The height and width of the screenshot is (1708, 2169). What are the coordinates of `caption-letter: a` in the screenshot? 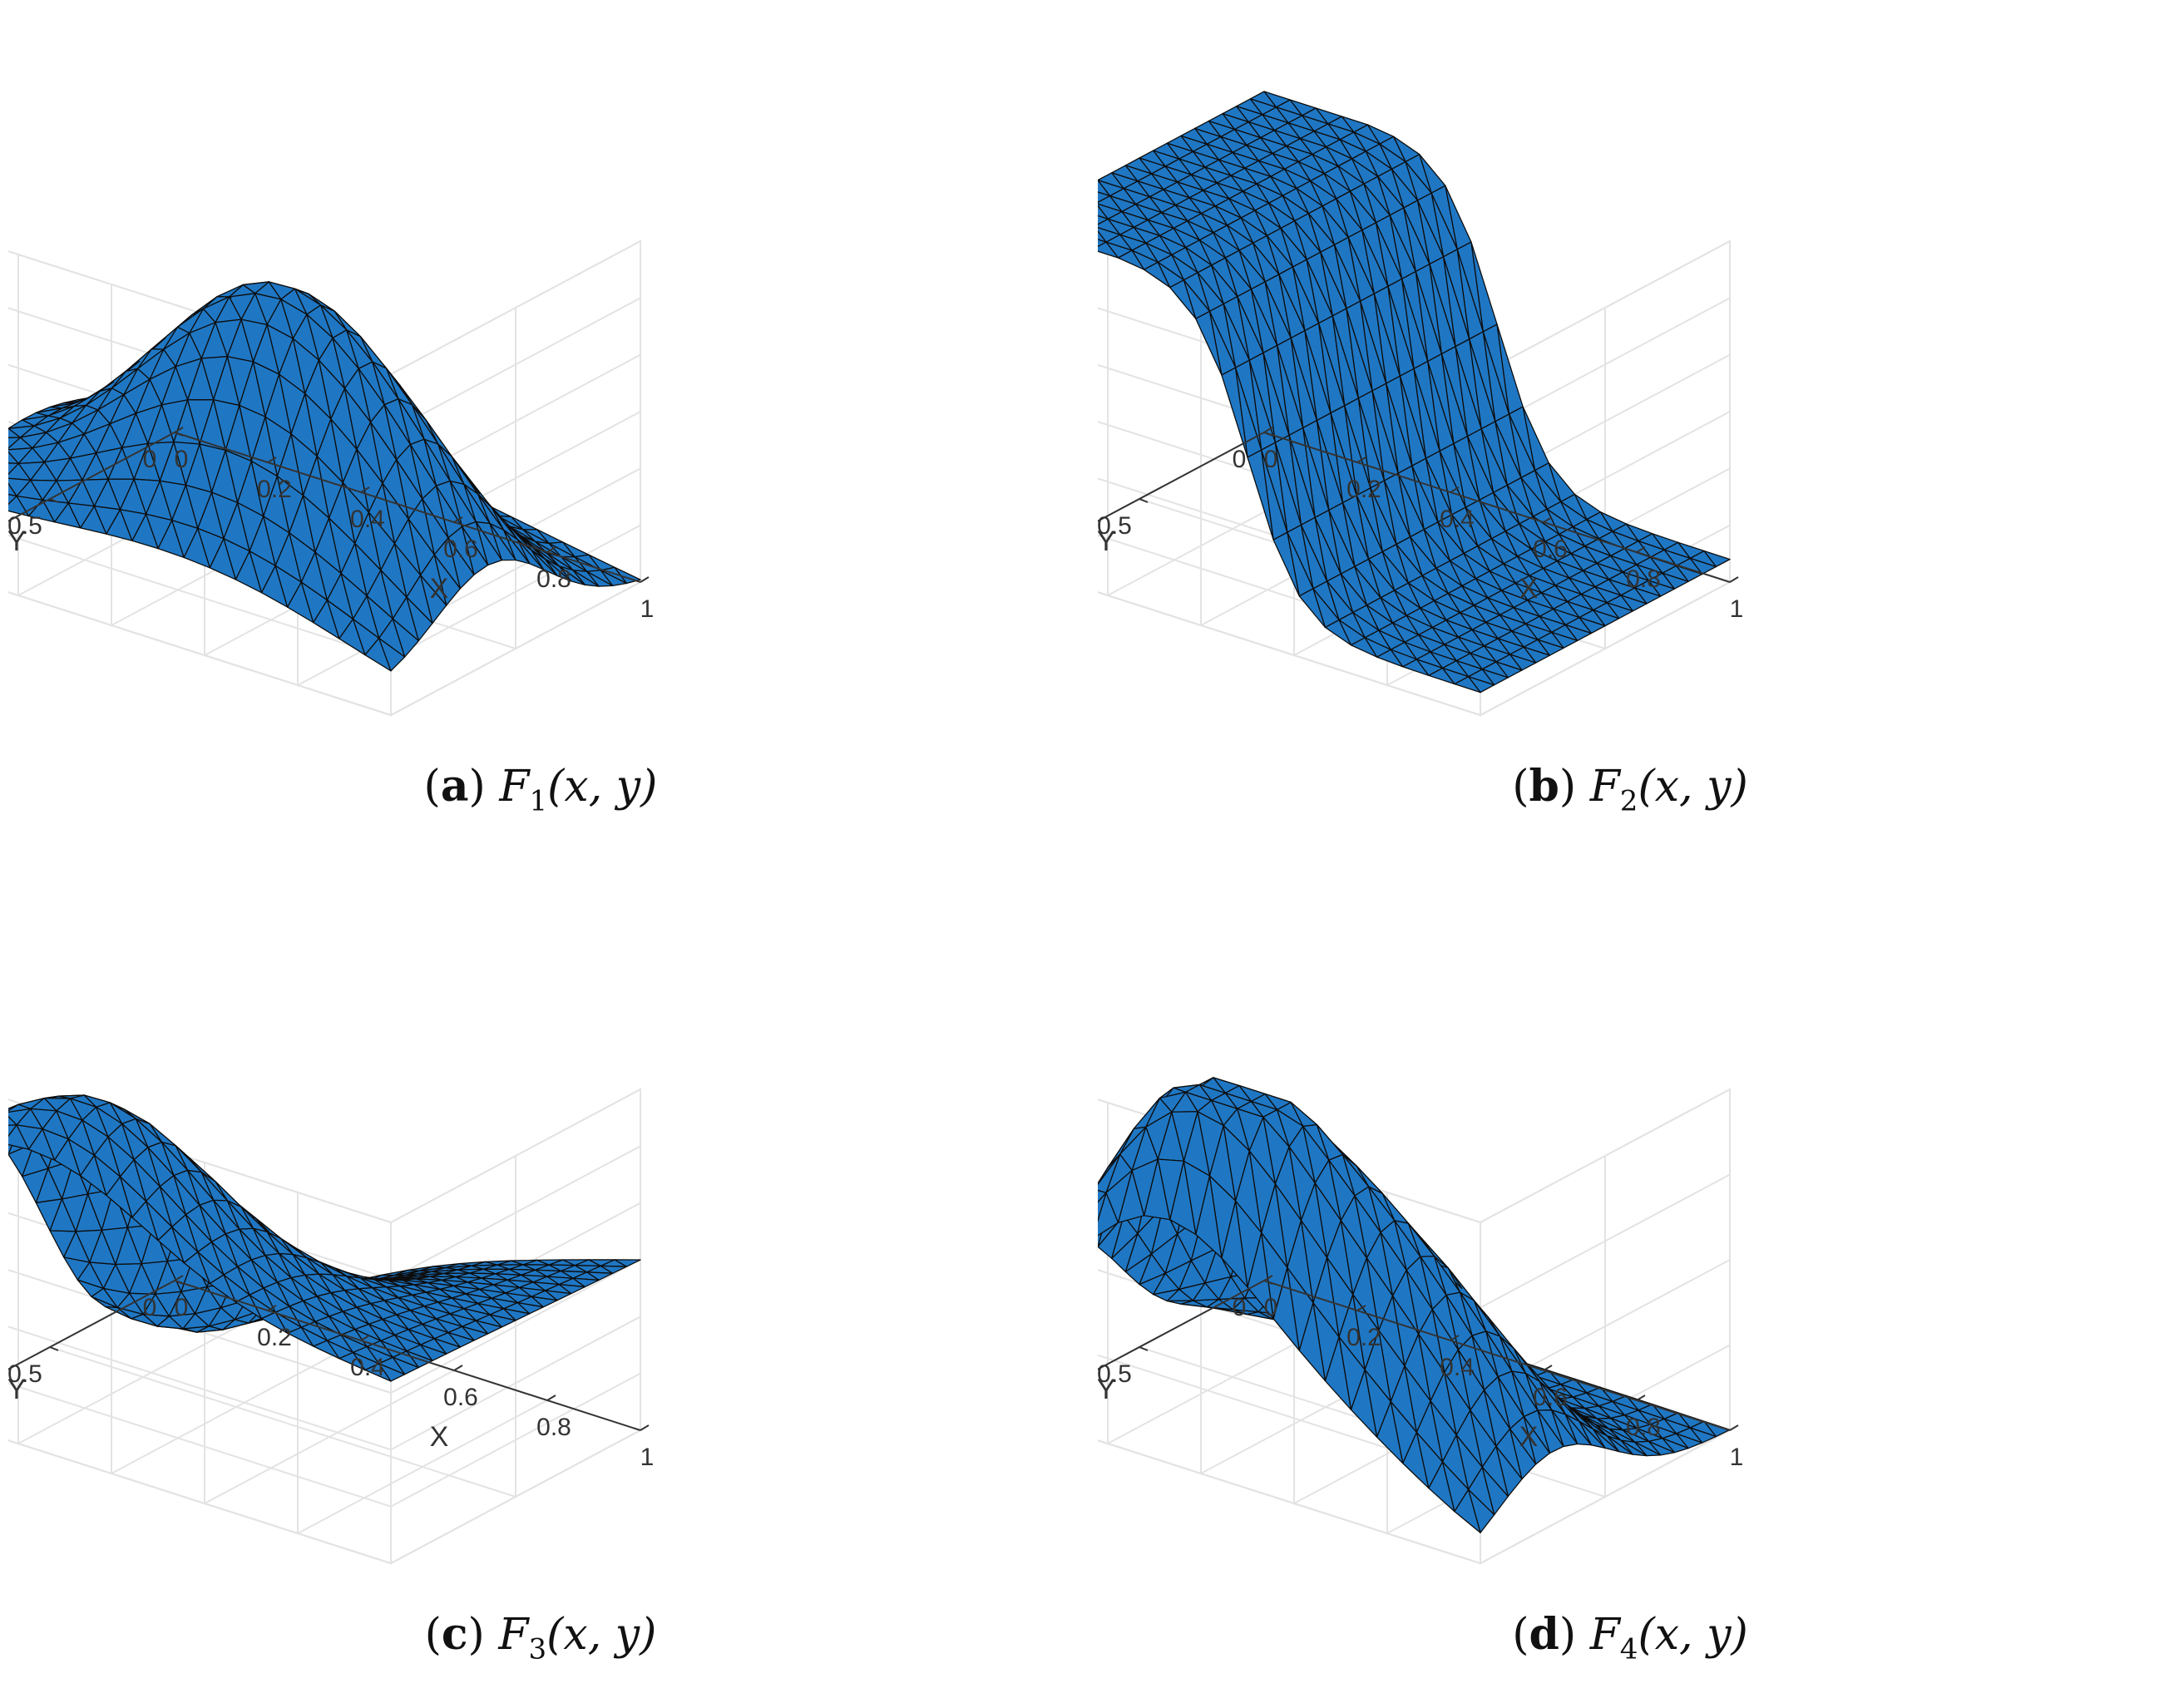 It's located at (454, 786).